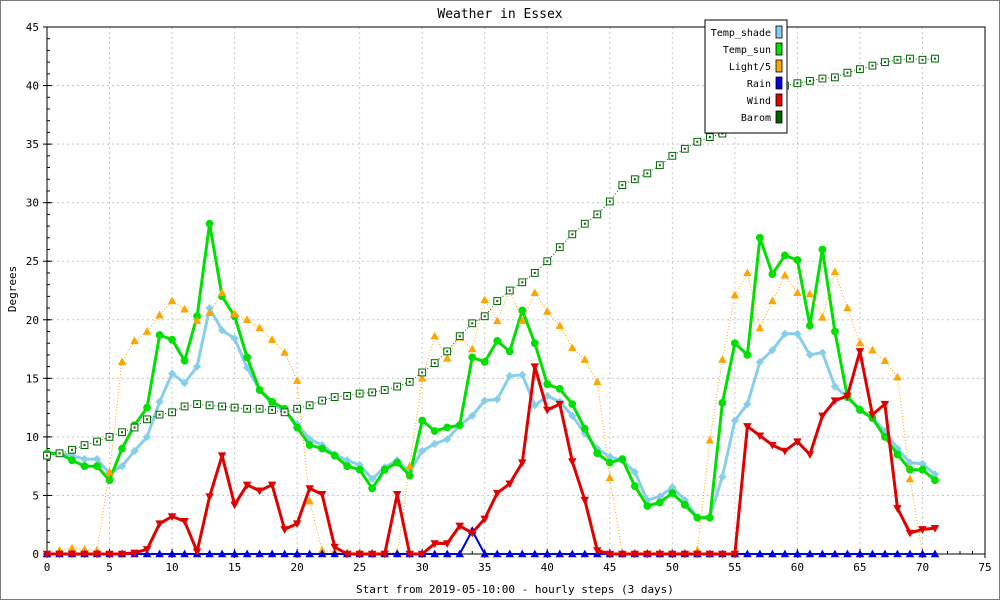 Image resolution: width=1000 pixels, height=605 pixels. Describe the element at coordinates (359, 567) in the screenshot. I see `x-tick-label: 25` at that location.